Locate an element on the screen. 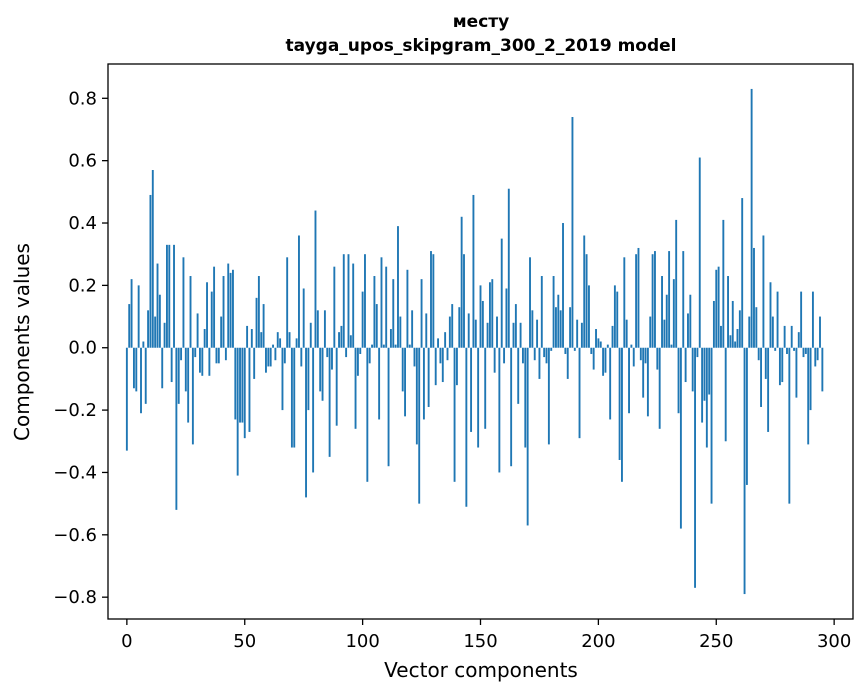 The height and width of the screenshot is (696, 867). x-tick-label: 250 is located at coordinates (716, 641).